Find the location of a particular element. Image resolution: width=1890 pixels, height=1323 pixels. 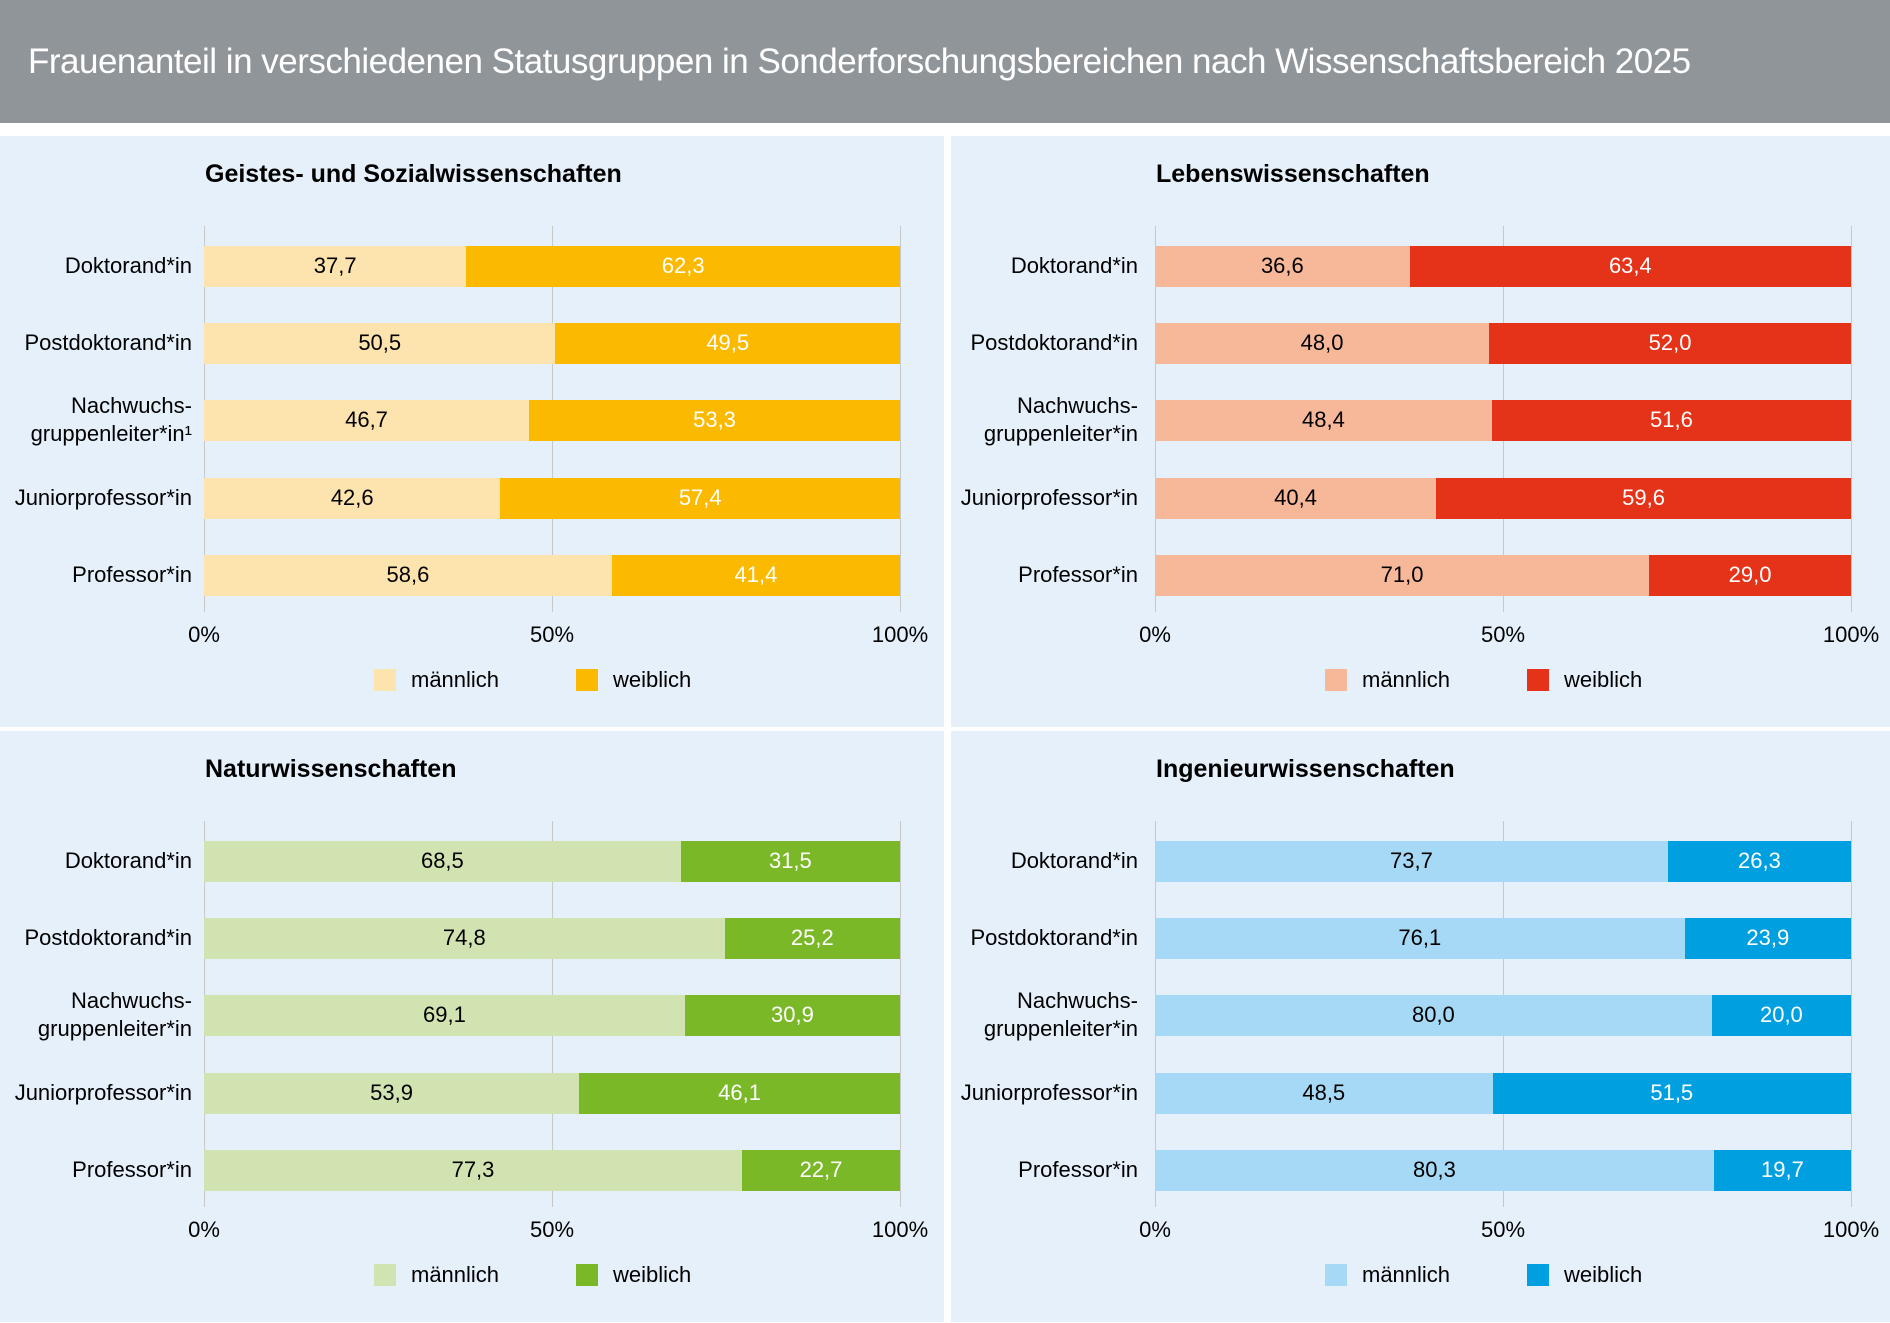

value-label: 51,5 is located at coordinates (1672, 1092).